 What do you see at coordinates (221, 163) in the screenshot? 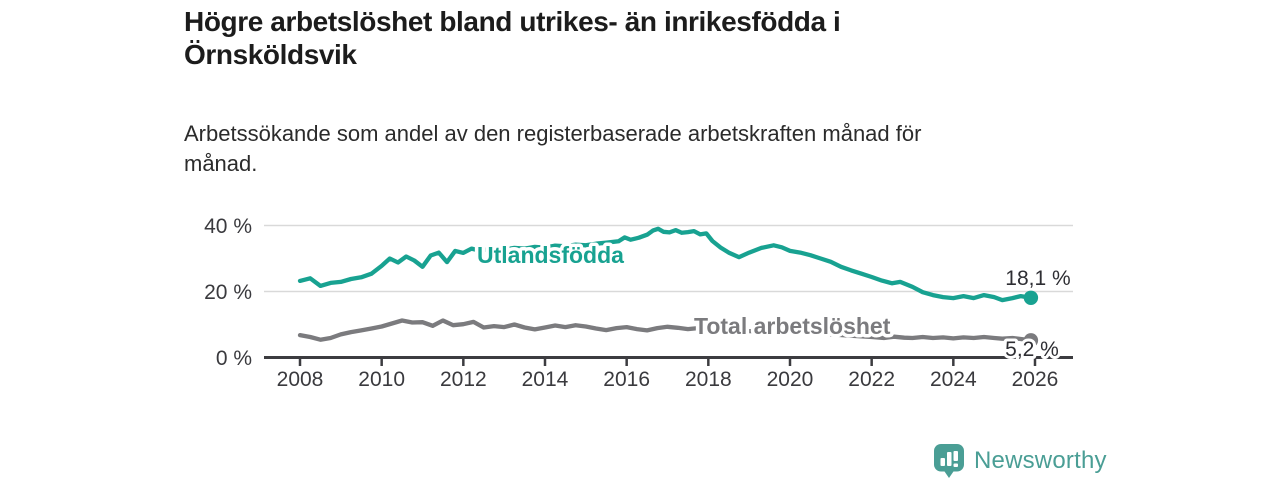
I see `chart-subtitle-line-2: månad.` at bounding box center [221, 163].